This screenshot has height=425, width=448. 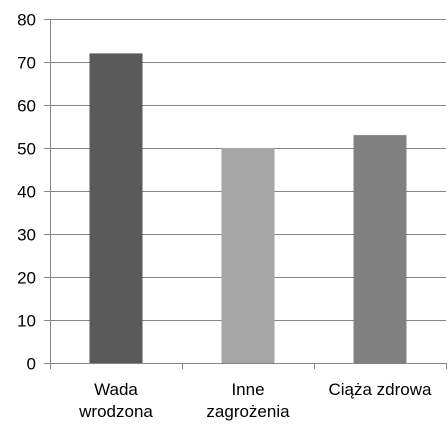 What do you see at coordinates (26, 20) in the screenshot?
I see `y-tick-label-80: 80` at bounding box center [26, 20].